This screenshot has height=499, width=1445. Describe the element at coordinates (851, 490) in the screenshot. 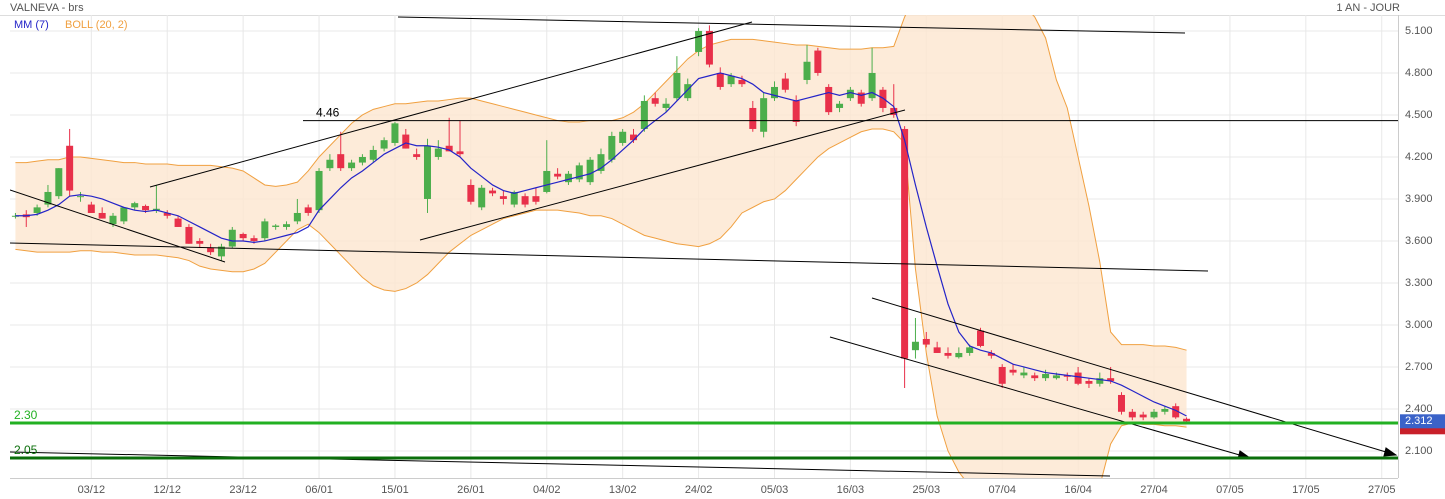

I see `x-tick-label: 16/03` at that location.